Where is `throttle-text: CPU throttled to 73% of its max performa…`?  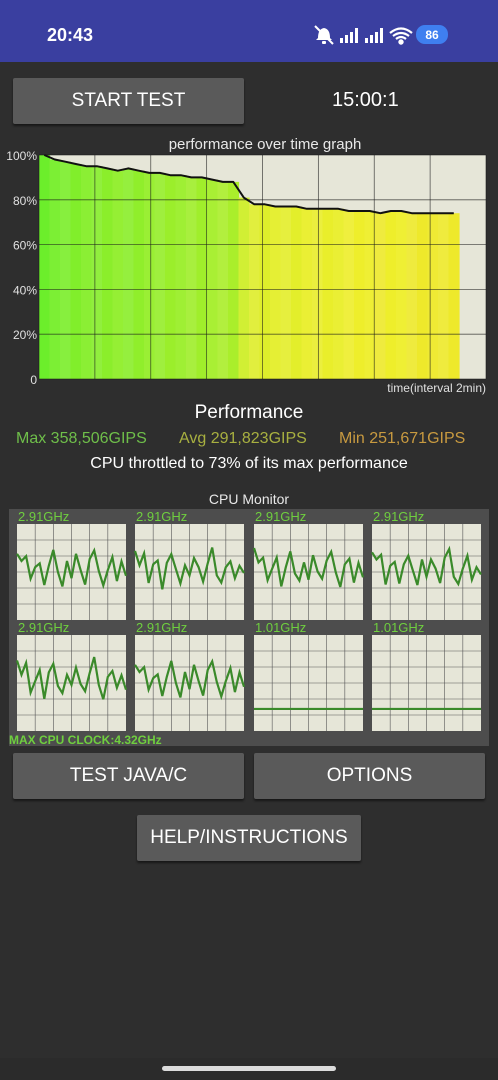 throttle-text: CPU throttled to 73% of its max performa… is located at coordinates (249, 463).